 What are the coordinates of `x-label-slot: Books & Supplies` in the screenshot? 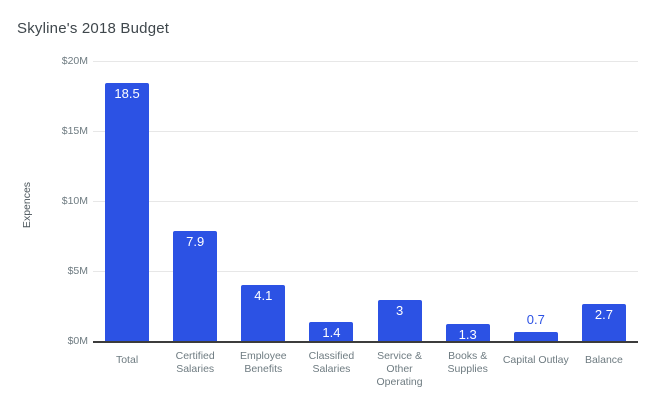 It's located at (468, 370).